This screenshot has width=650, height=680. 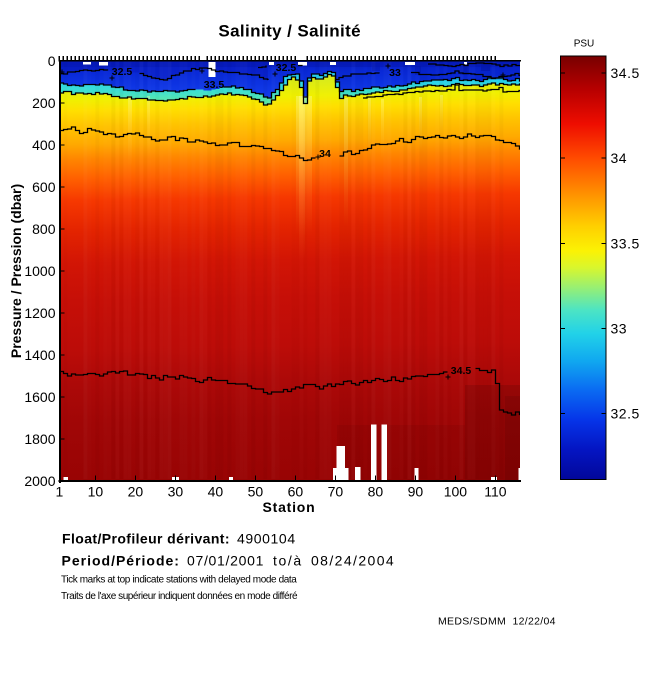 I want to click on svg-text: 60, so click(x=296, y=492).